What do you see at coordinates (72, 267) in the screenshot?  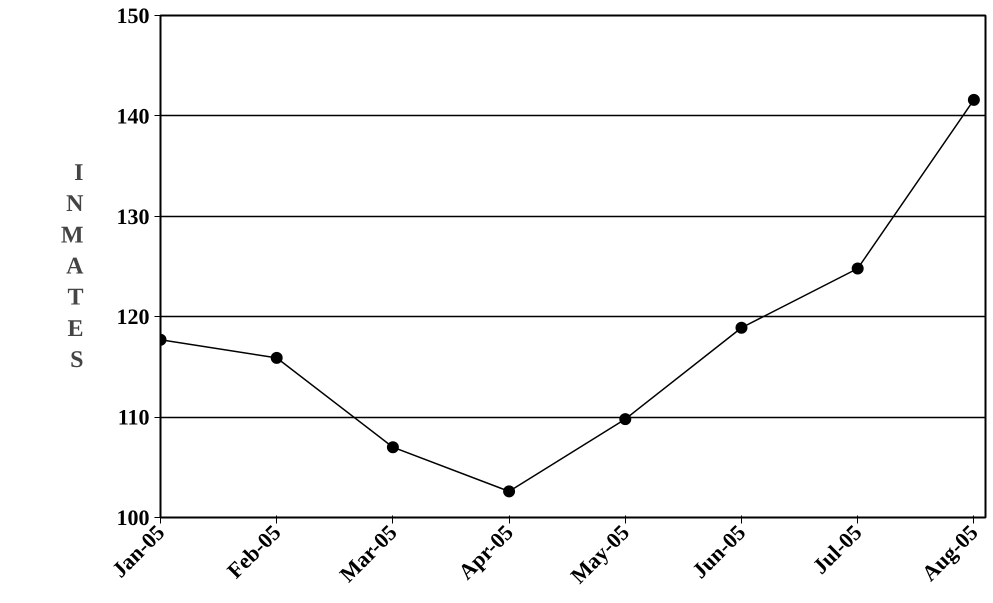 I see `y-axis-title: INMATES` at bounding box center [72, 267].